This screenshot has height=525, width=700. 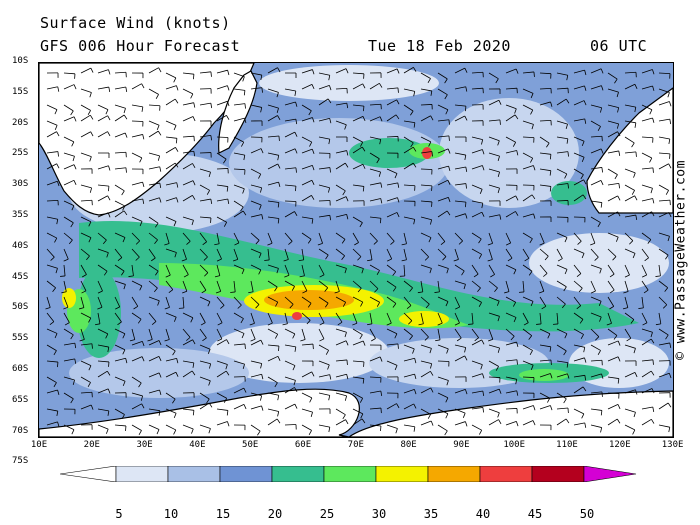 I want to click on africa-land, so click(x=147, y=139).